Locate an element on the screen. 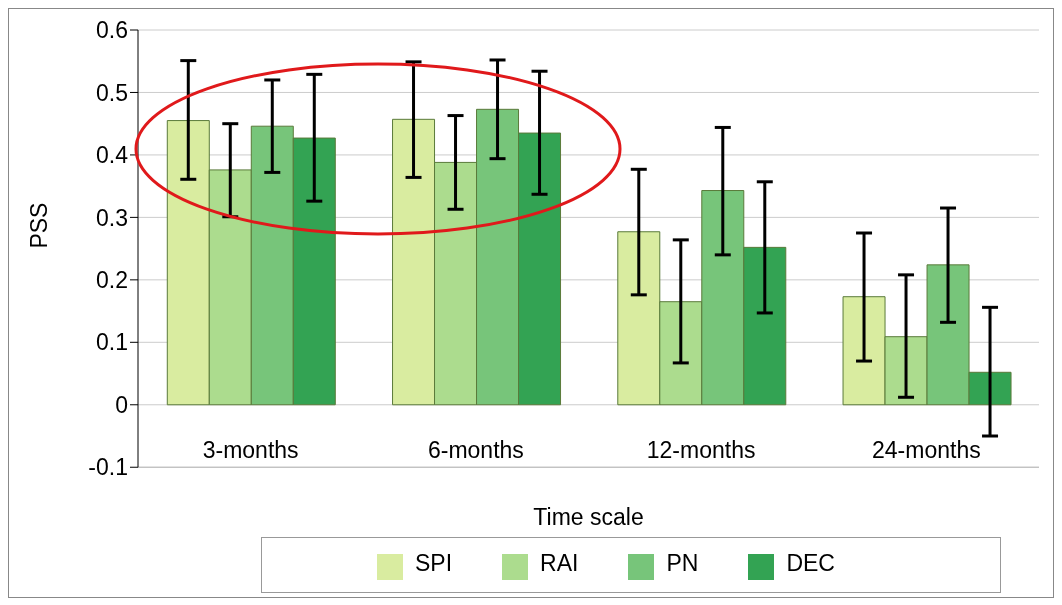 The width and height of the screenshot is (1062, 605). y-tick-label: 0.5 is located at coordinates (112, 92).